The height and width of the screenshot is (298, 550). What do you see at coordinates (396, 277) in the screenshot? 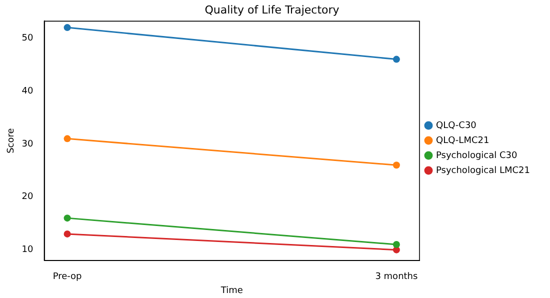
I see `x-tick-label: 3 months` at bounding box center [396, 277].